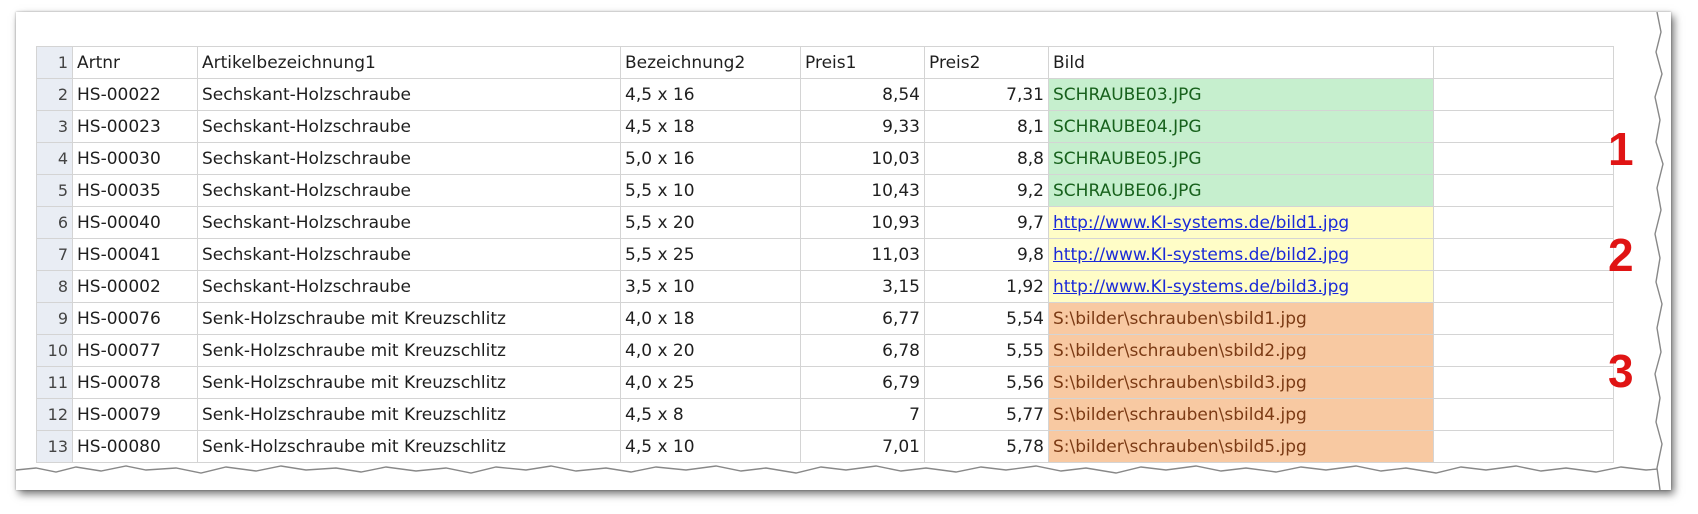  I want to click on cell-preis2: 5,56, so click(986, 382).